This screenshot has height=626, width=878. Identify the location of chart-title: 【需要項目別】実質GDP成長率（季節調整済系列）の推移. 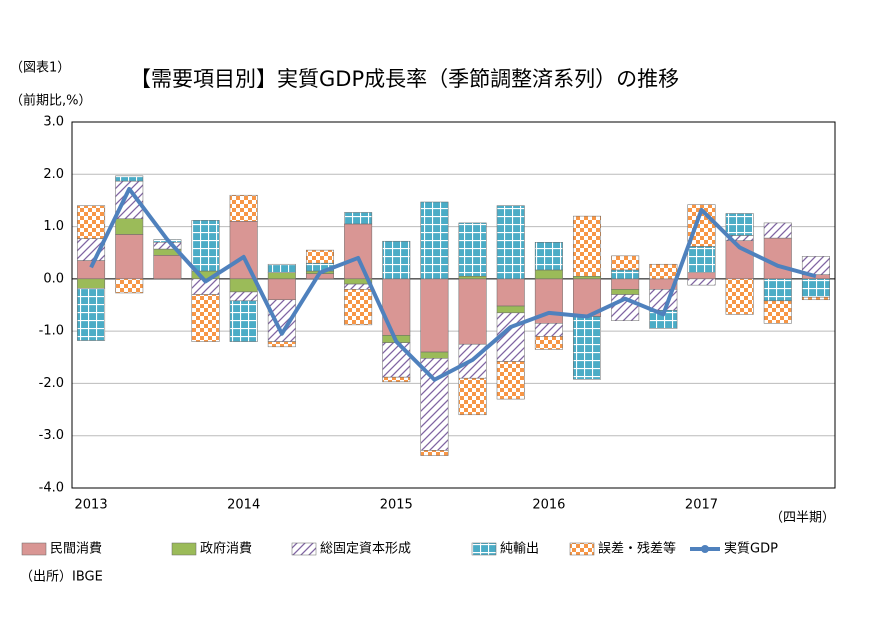
(404, 79).